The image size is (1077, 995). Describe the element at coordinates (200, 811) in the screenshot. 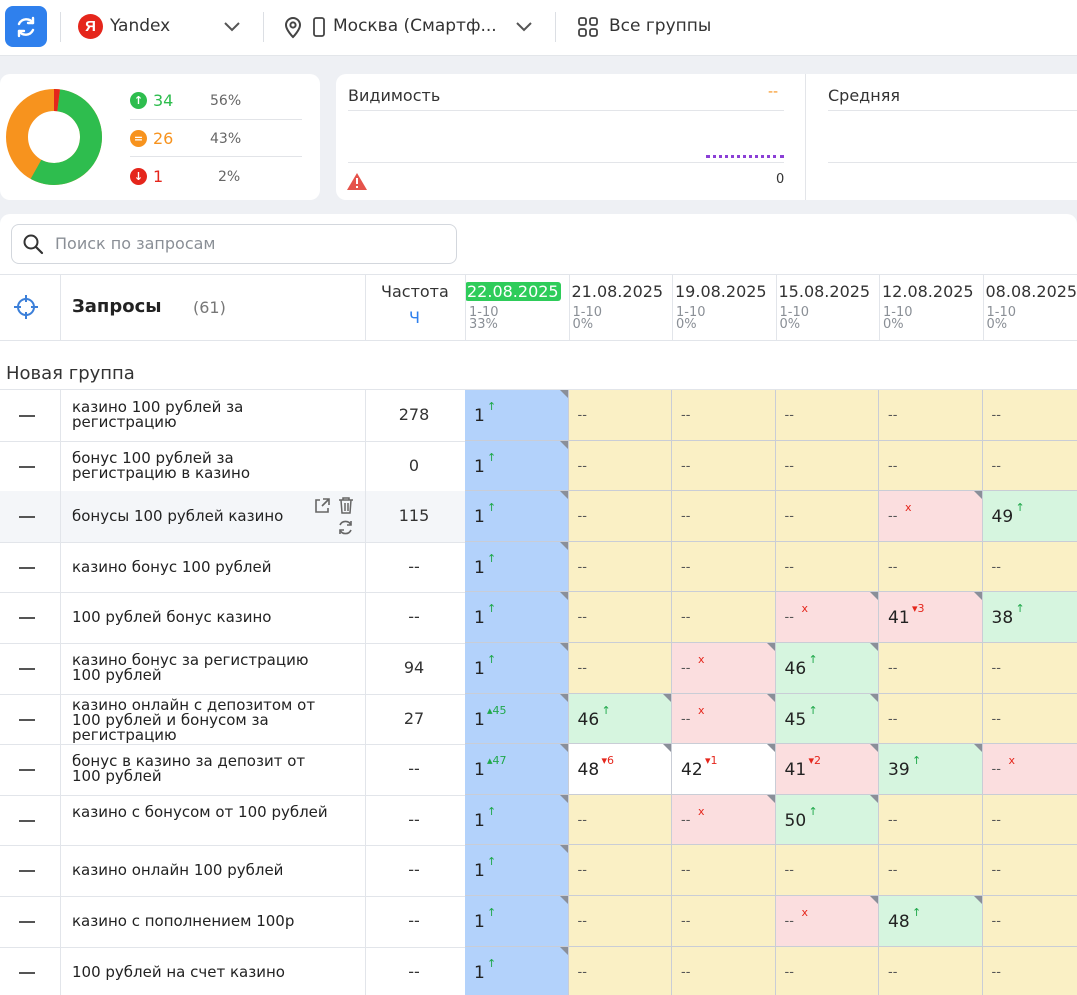

I see `query-text: казино с бонусом от 100 рублей` at that location.